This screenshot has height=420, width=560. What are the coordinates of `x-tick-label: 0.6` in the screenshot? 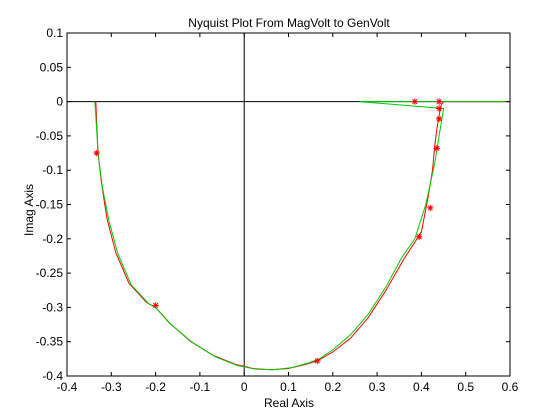 It's located at (510, 387).